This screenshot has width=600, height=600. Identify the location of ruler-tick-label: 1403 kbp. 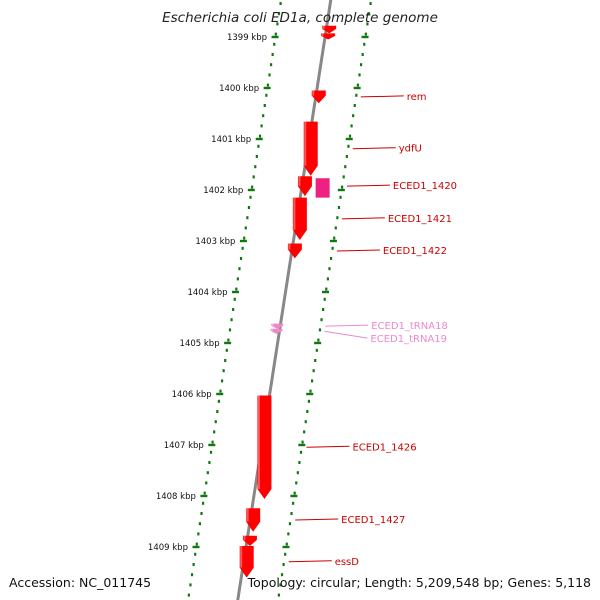
(215, 242).